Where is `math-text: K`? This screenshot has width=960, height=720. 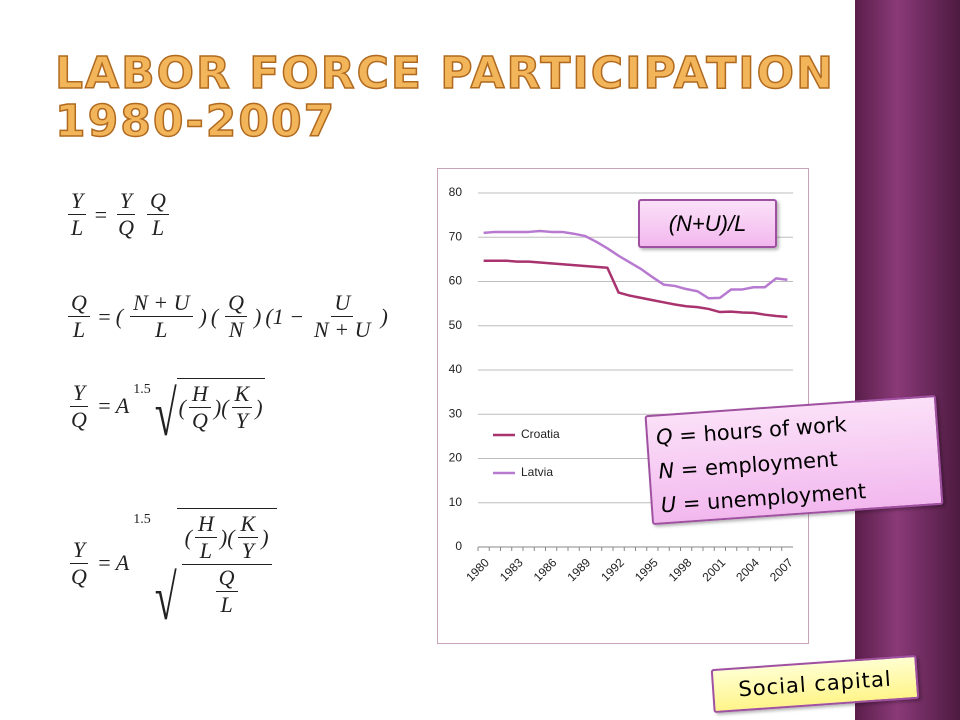
math-text: K is located at coordinates (248, 523).